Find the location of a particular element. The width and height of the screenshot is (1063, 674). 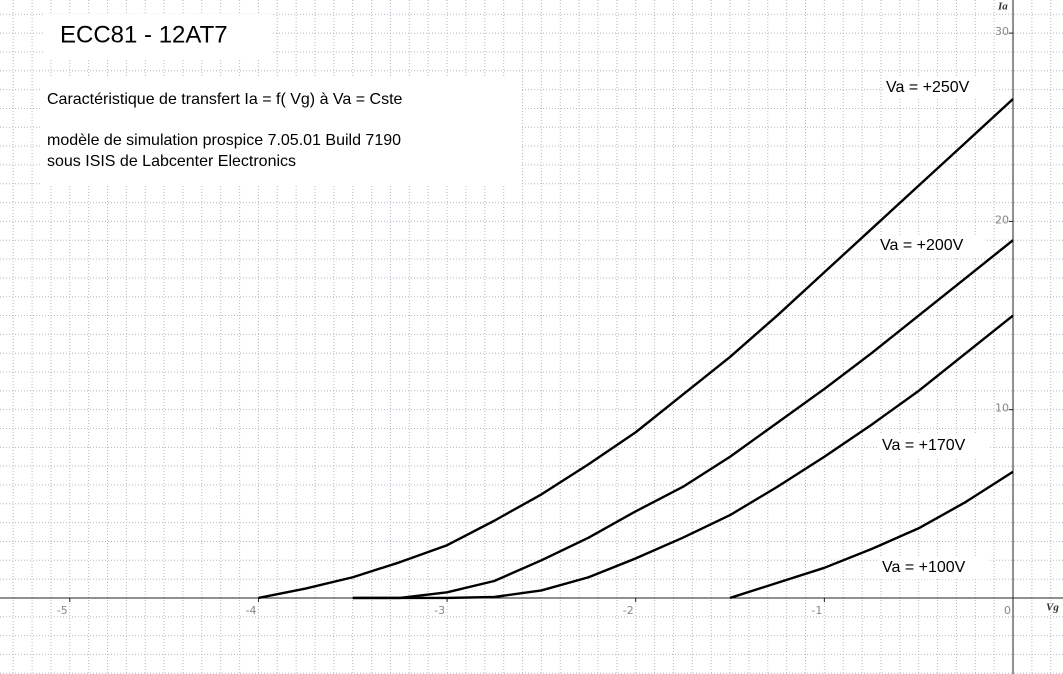

series-label: Va = +100V is located at coordinates (924, 567).